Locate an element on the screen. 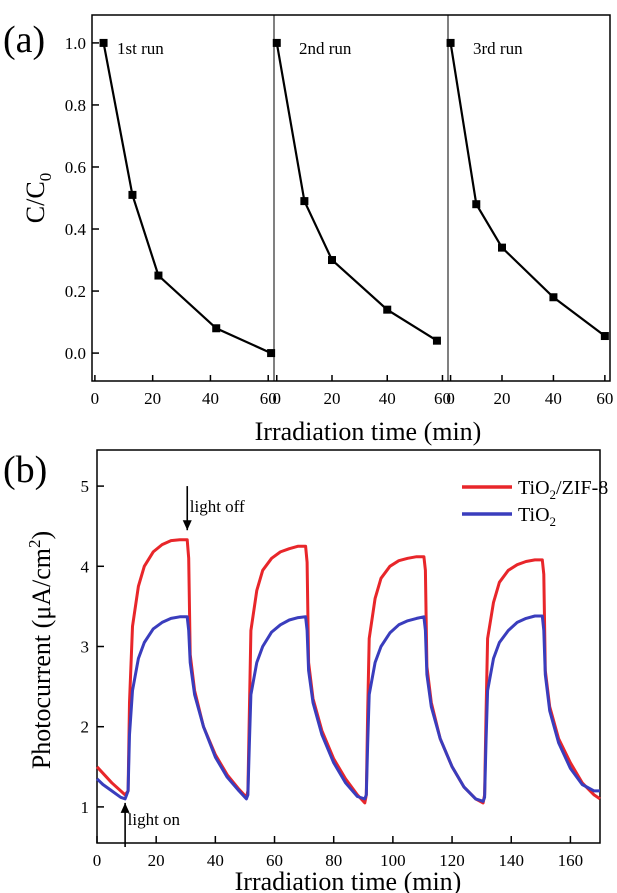 Image resolution: width=617 pixels, height=893 pixels. chart-a-run-label: 2nd run is located at coordinates (325, 48).